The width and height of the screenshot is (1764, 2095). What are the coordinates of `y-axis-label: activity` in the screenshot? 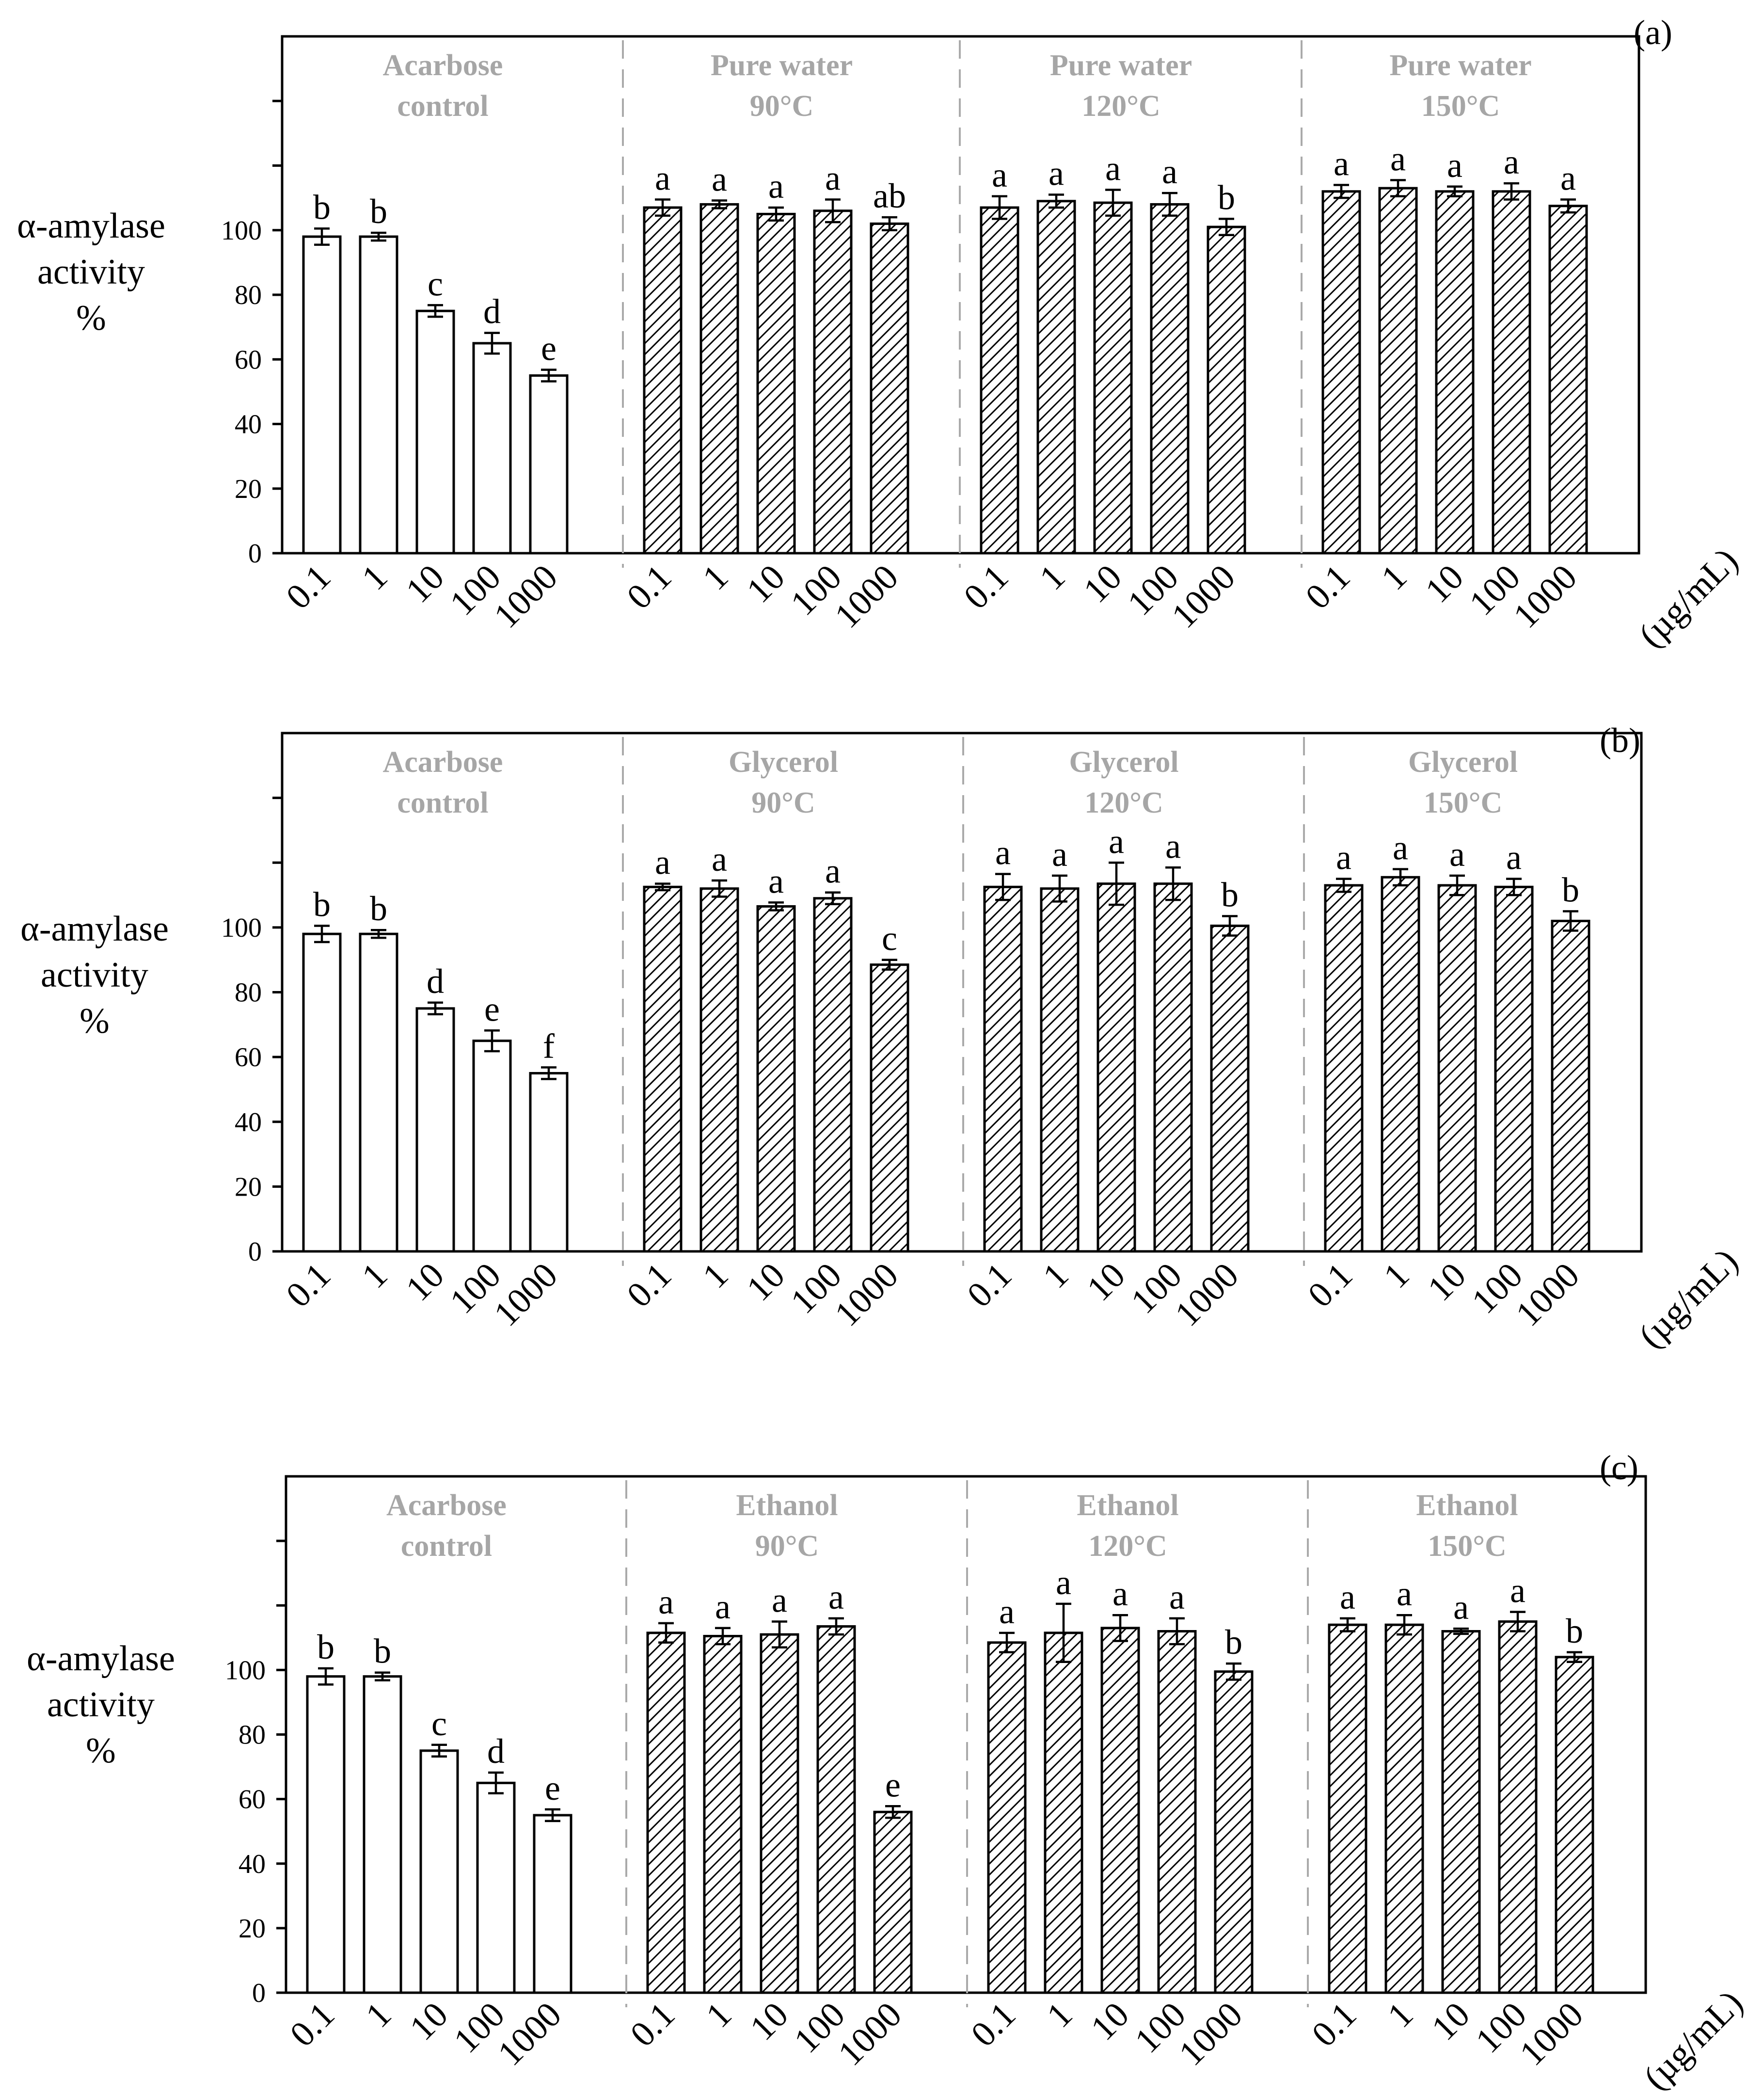 It's located at (94, 975).